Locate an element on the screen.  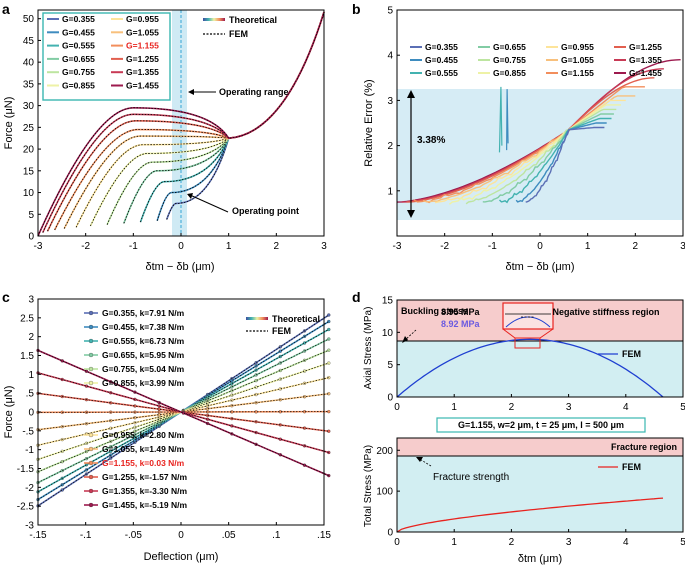
ticks-d-bottom: 0 1 2 3 4 5 0 100 200 is located at coordinates (530, 497).